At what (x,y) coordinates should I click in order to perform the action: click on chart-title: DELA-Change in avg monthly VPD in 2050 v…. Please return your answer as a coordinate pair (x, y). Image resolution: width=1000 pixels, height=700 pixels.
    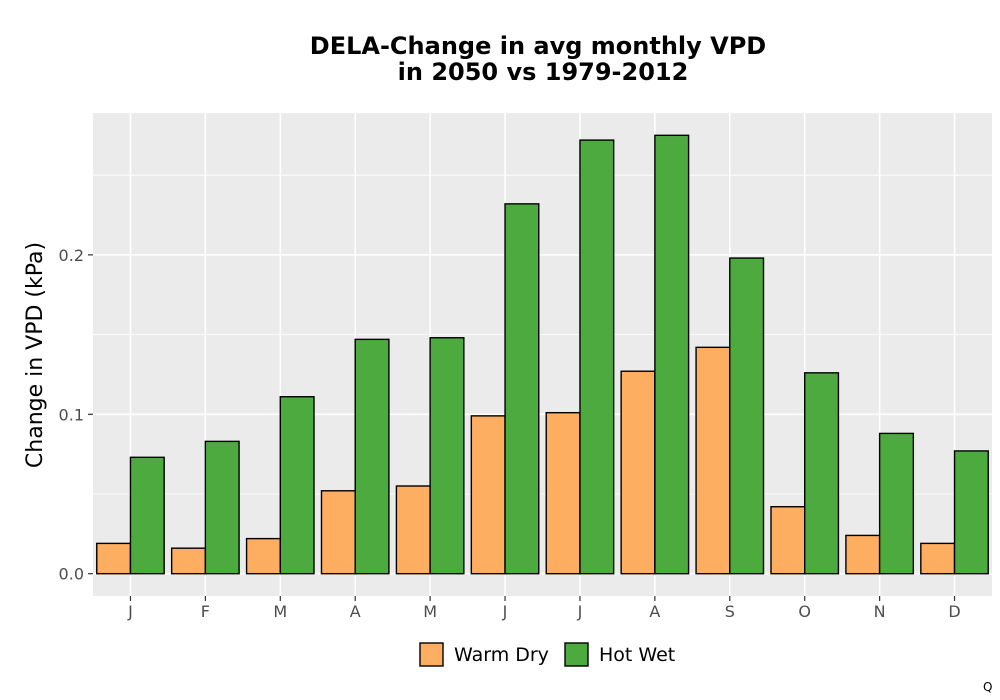
    Looking at the image, I should click on (538, 59).